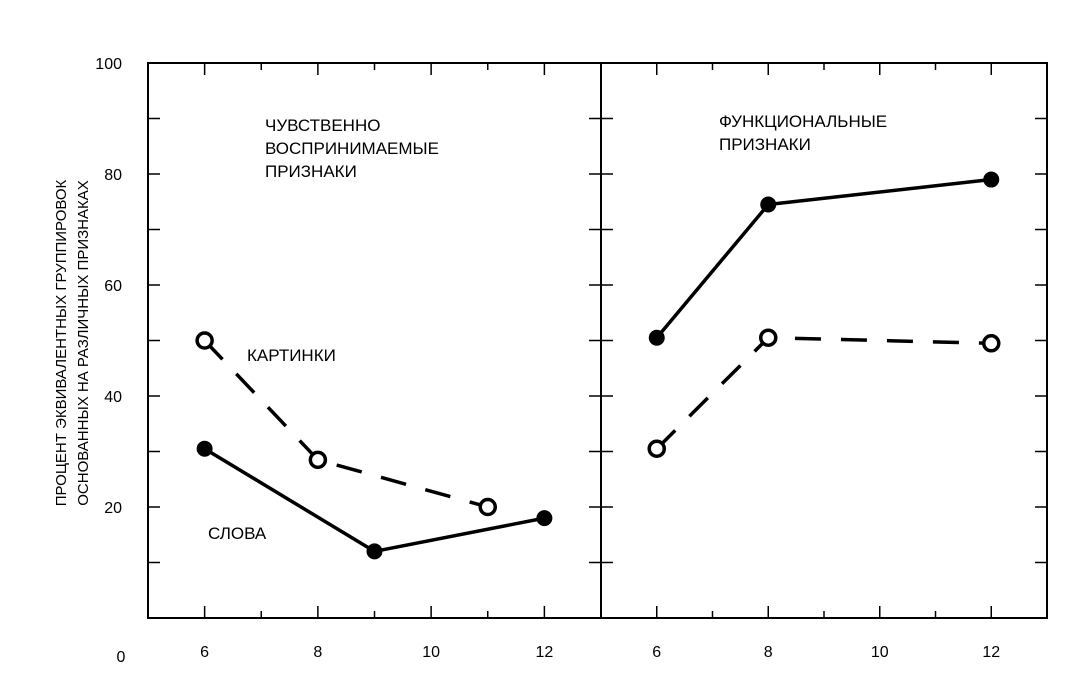 The image size is (1068, 673). I want to click on y-tick-label: 60, so click(113, 286).